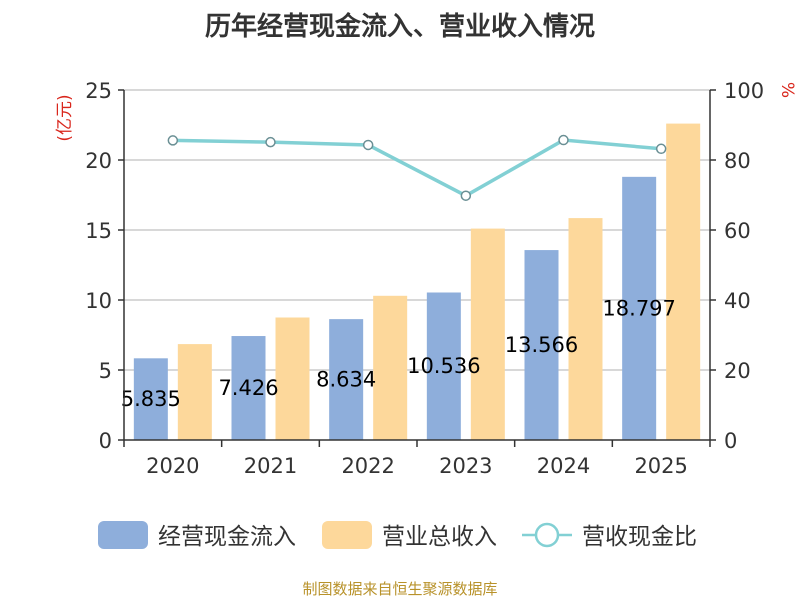 This screenshot has height=600, width=800. I want to click on bar-revenue-2022, so click(390, 367).